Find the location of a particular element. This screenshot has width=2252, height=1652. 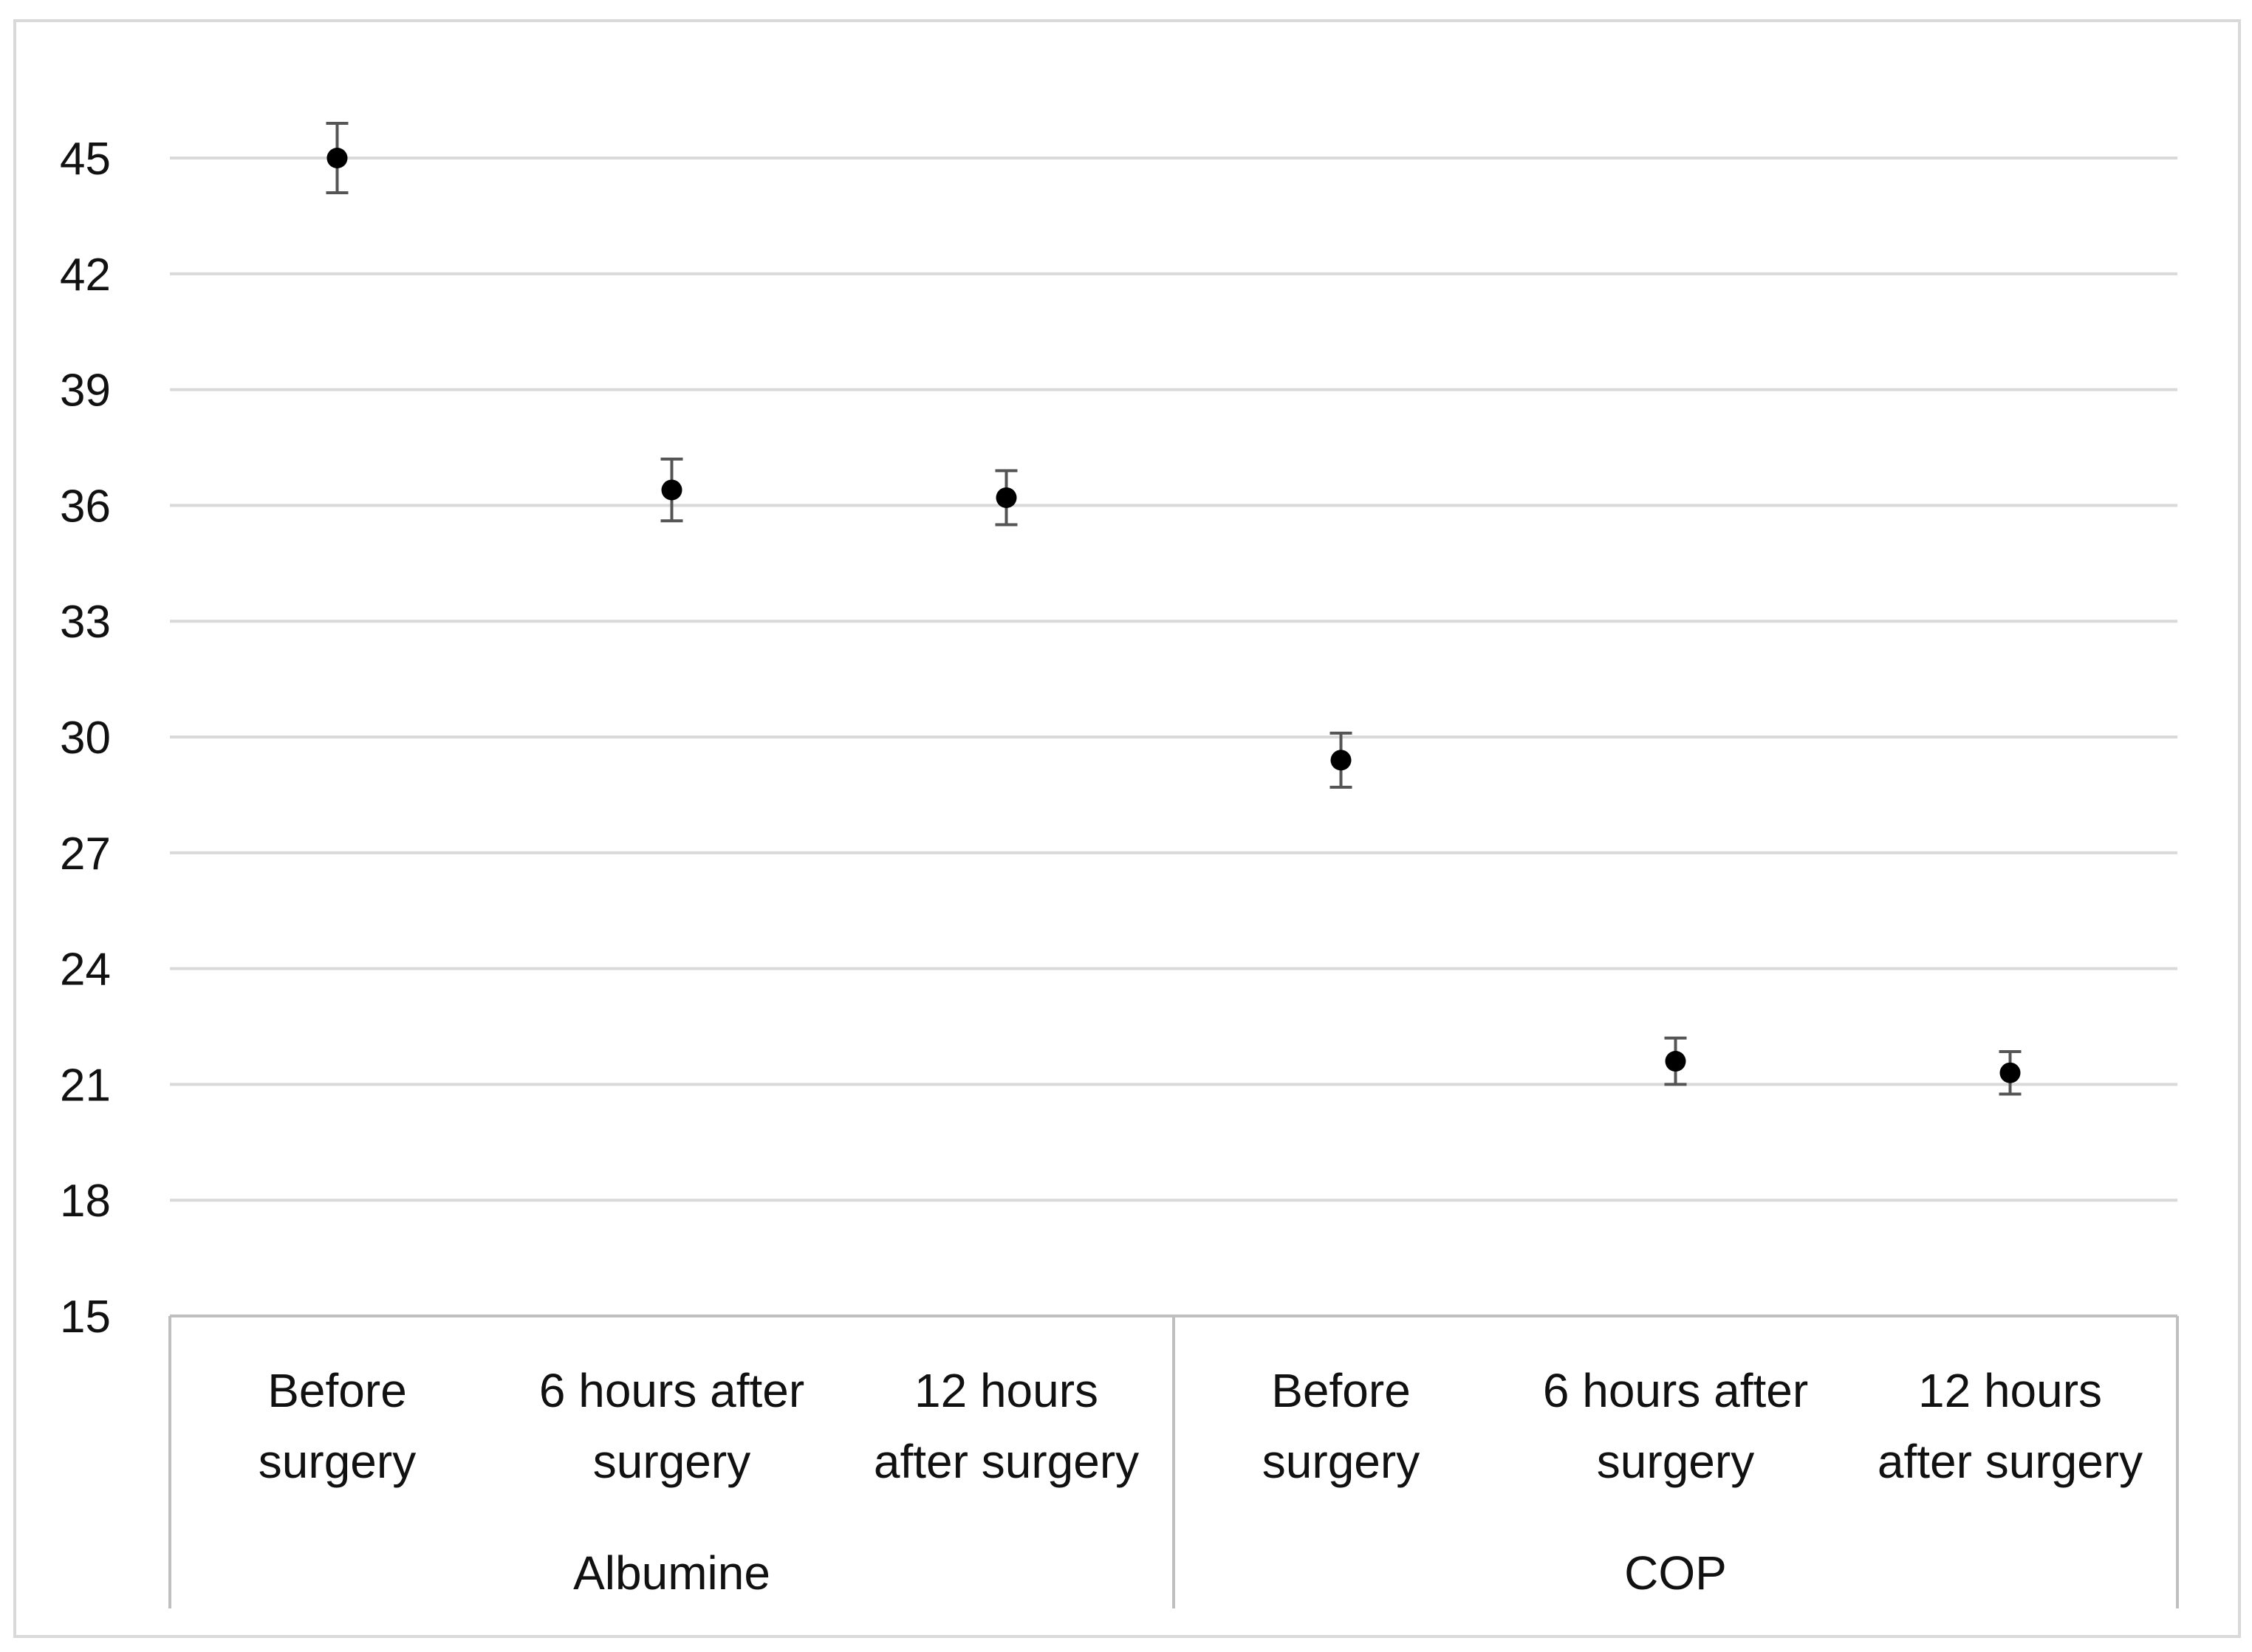

y-tick-label: 42 is located at coordinates (85, 275).